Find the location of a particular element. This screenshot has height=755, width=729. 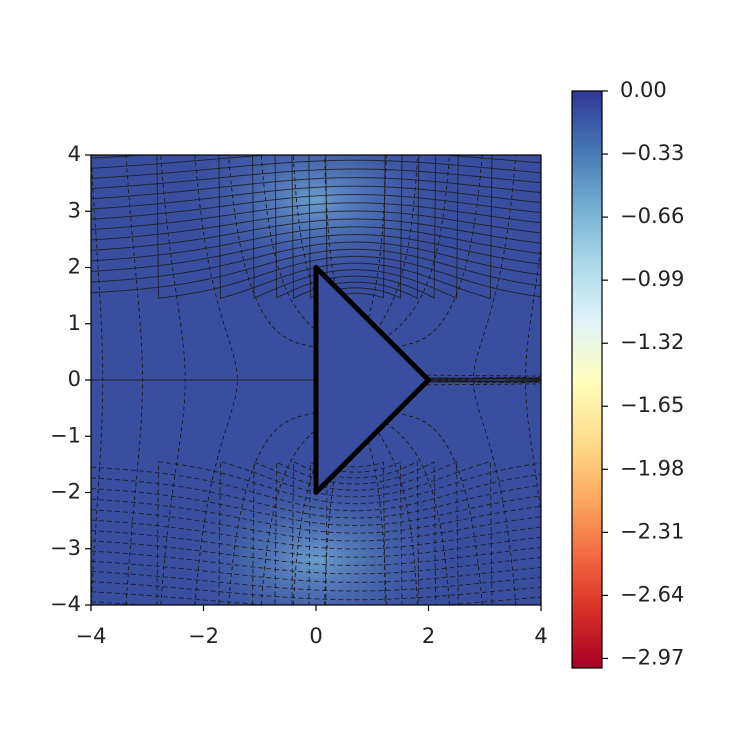

y-tick-label: 1 is located at coordinates (74, 323).